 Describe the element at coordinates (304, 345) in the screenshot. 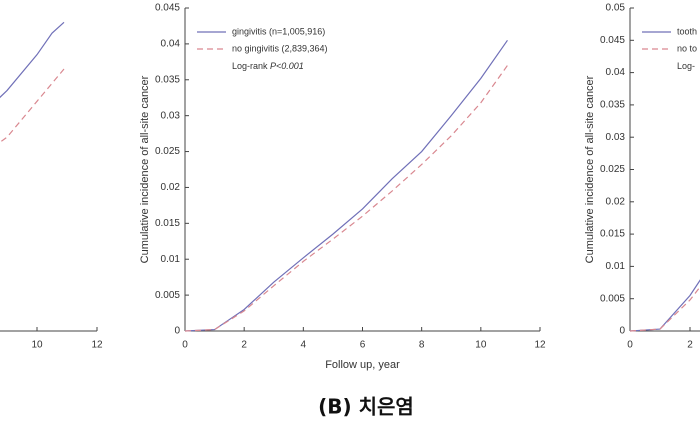

I see `x-tick-label: 4` at that location.